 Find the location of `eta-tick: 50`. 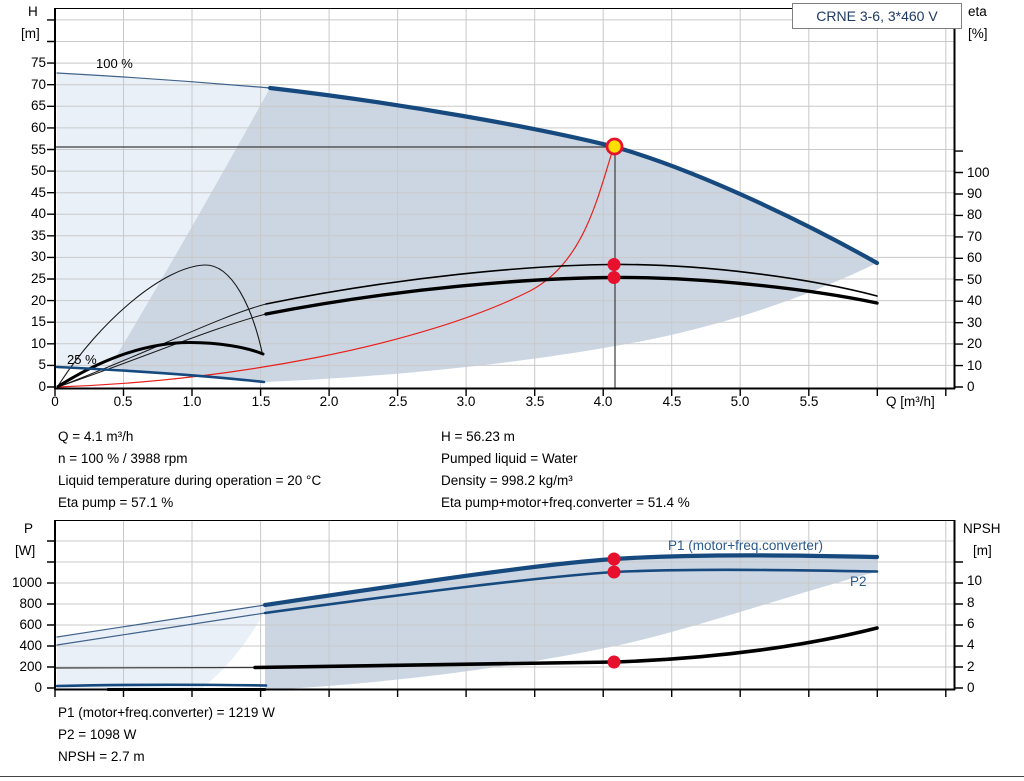

eta-tick: 50 is located at coordinates (975, 279).